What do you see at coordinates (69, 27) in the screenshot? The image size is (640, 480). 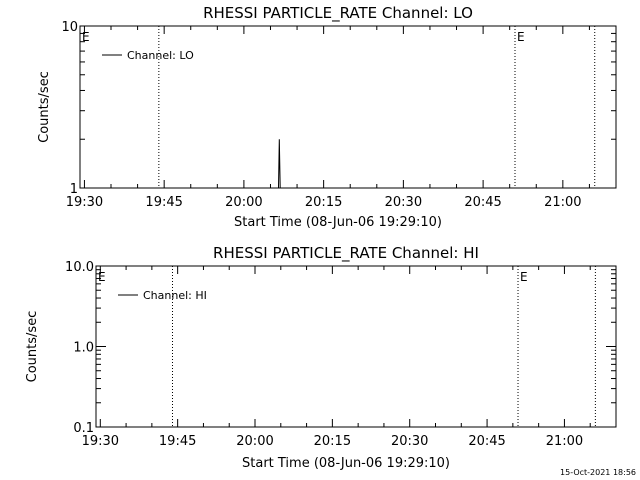 I see `y-tick-label: 10` at bounding box center [69, 27].